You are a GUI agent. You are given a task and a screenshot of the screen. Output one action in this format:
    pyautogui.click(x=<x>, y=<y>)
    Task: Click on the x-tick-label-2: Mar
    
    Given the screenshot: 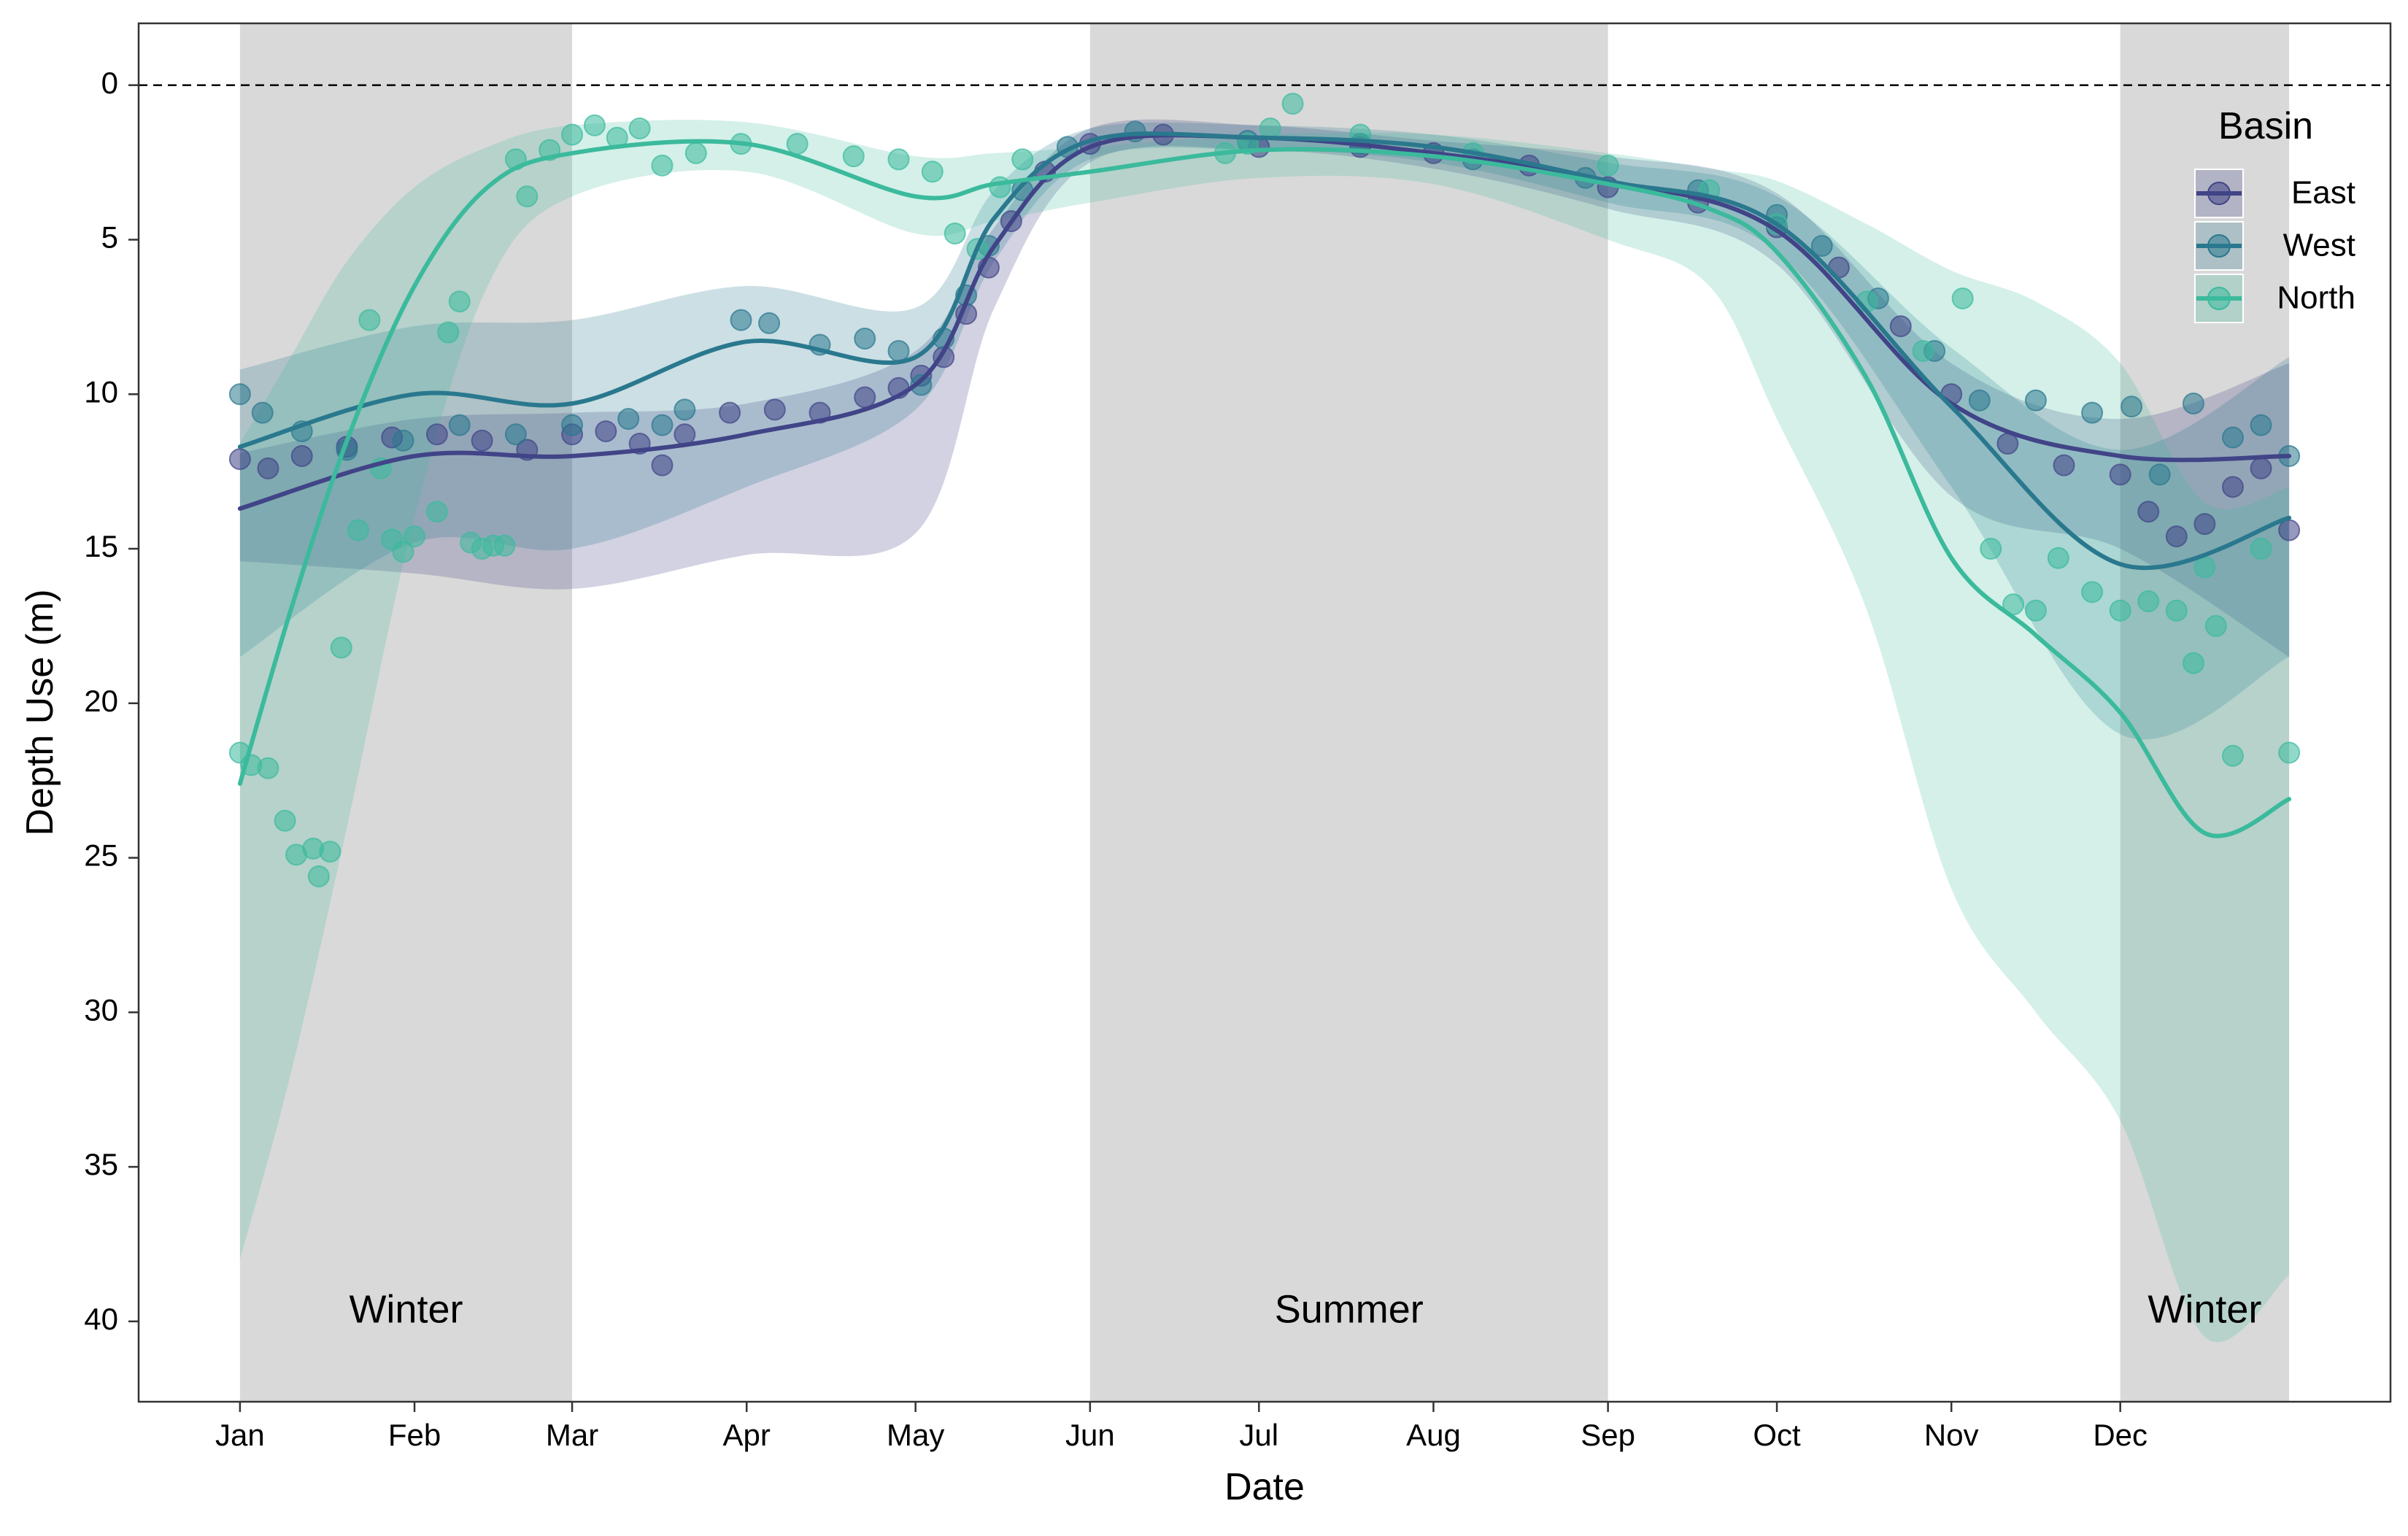 What is the action you would take?
    pyautogui.click(x=572, y=1435)
    